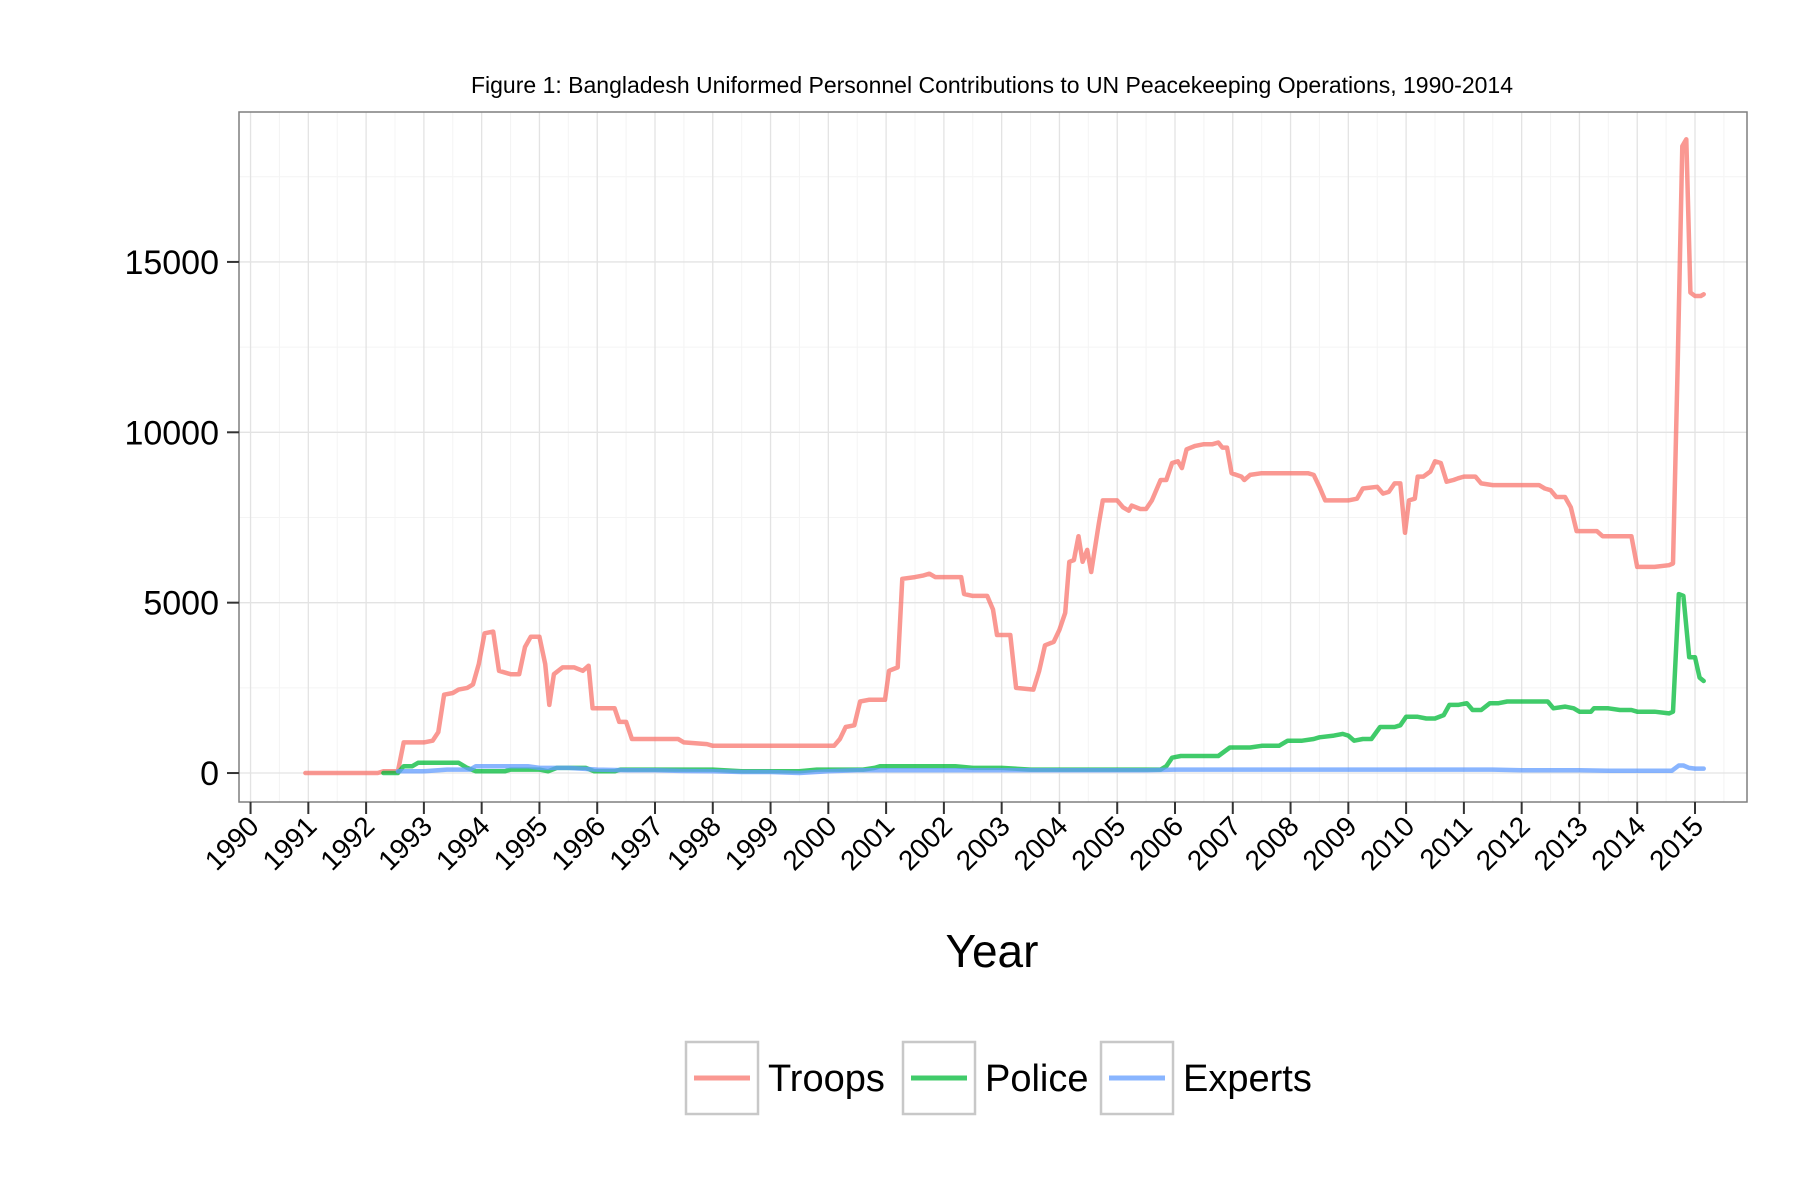 This screenshot has height=1200, width=1800. I want to click on series-line-police, so click(1043, 683).